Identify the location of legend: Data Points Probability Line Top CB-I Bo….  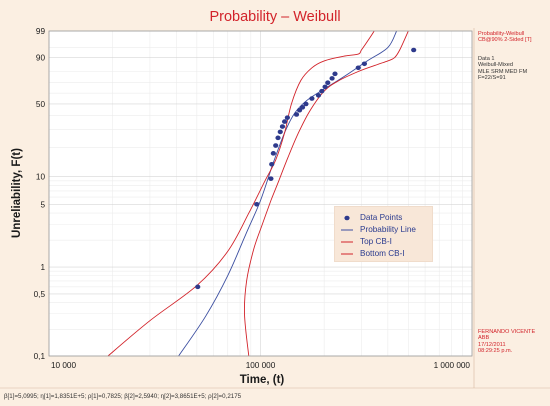
(383, 234).